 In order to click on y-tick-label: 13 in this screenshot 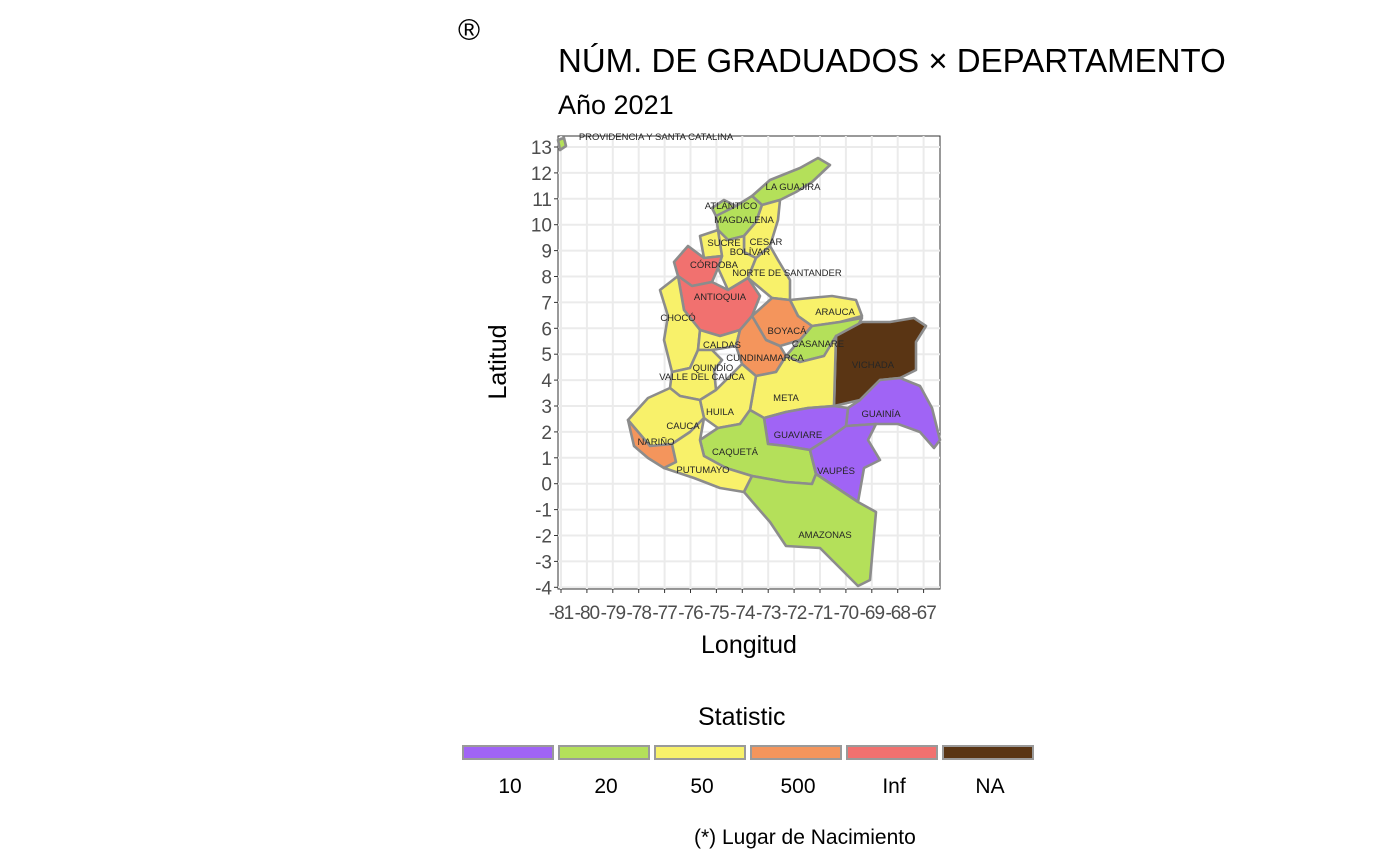, I will do `click(541, 148)`.